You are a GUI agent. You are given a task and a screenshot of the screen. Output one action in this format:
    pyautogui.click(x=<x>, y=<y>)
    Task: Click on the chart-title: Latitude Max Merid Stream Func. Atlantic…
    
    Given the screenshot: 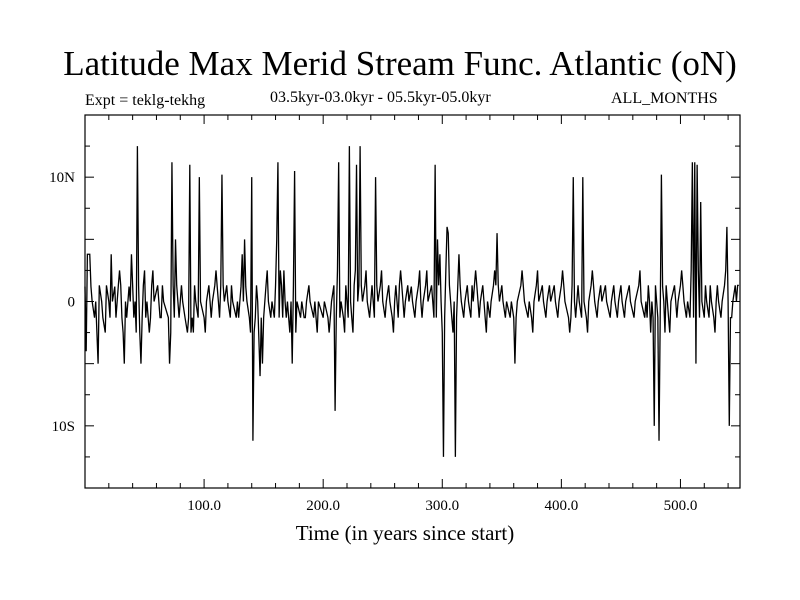 What is the action you would take?
    pyautogui.click(x=400, y=63)
    